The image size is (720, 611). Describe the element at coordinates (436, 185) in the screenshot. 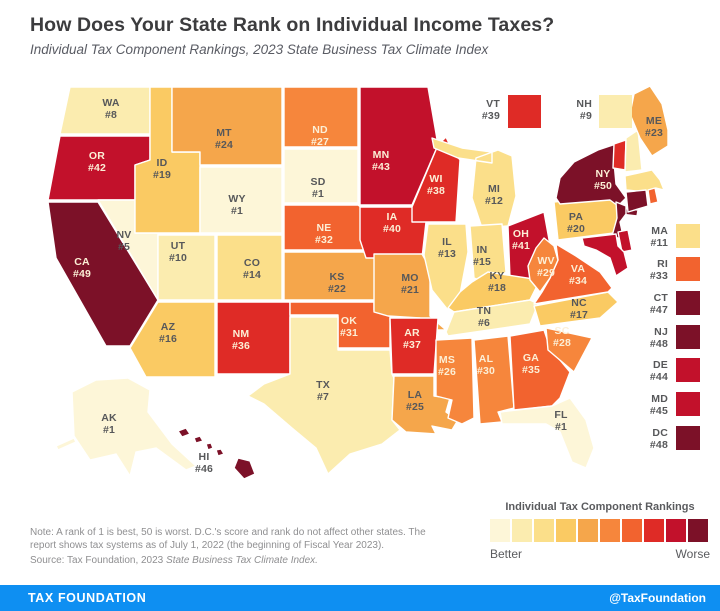

I see `state-label-wi: WI #38` at that location.